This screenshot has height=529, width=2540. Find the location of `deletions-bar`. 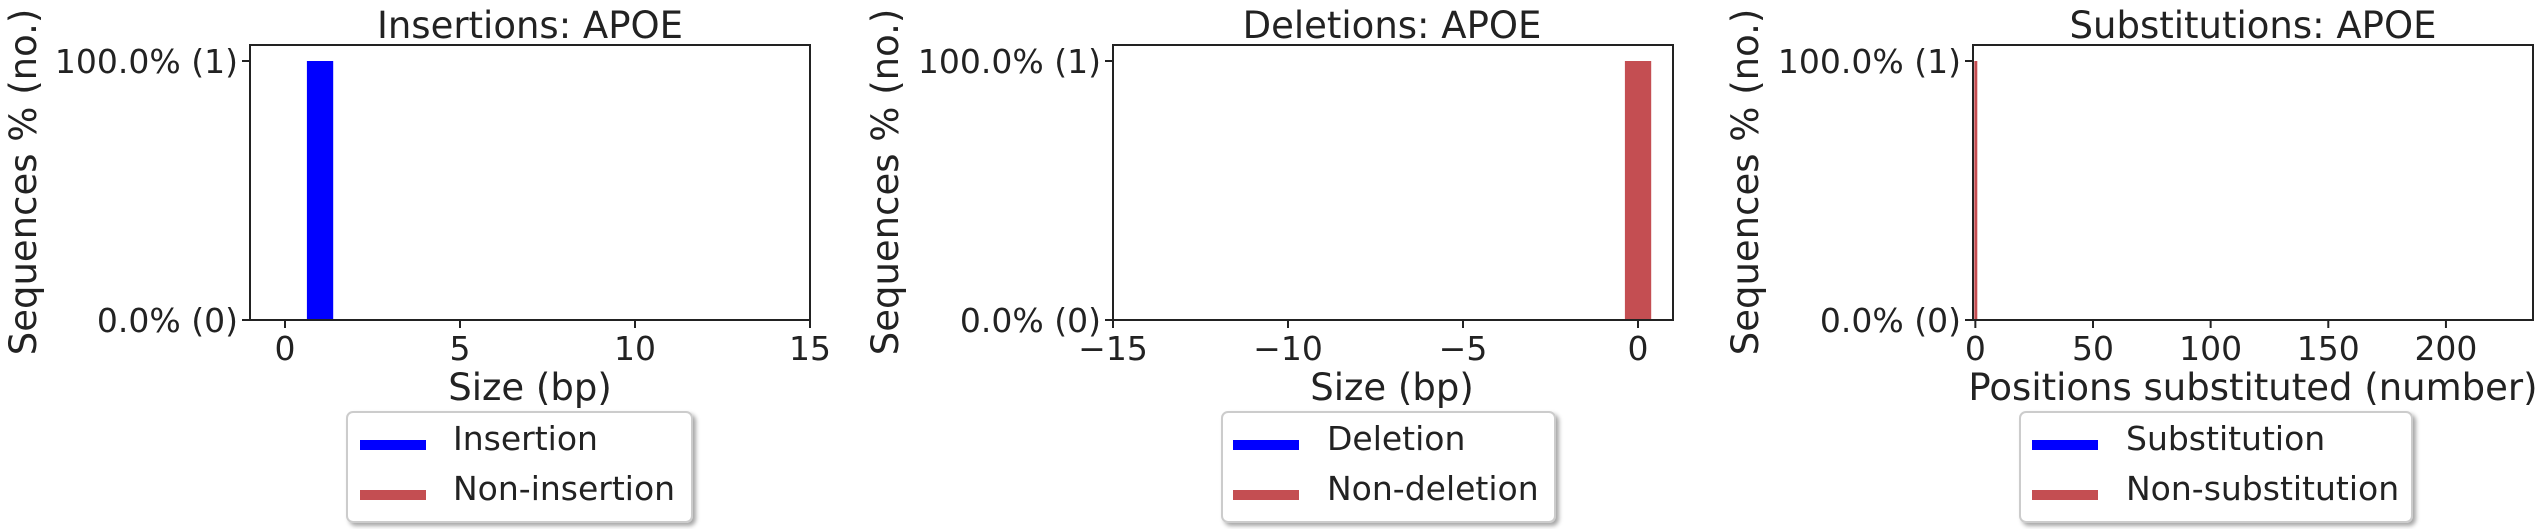

deletions-bar is located at coordinates (1638, 190).